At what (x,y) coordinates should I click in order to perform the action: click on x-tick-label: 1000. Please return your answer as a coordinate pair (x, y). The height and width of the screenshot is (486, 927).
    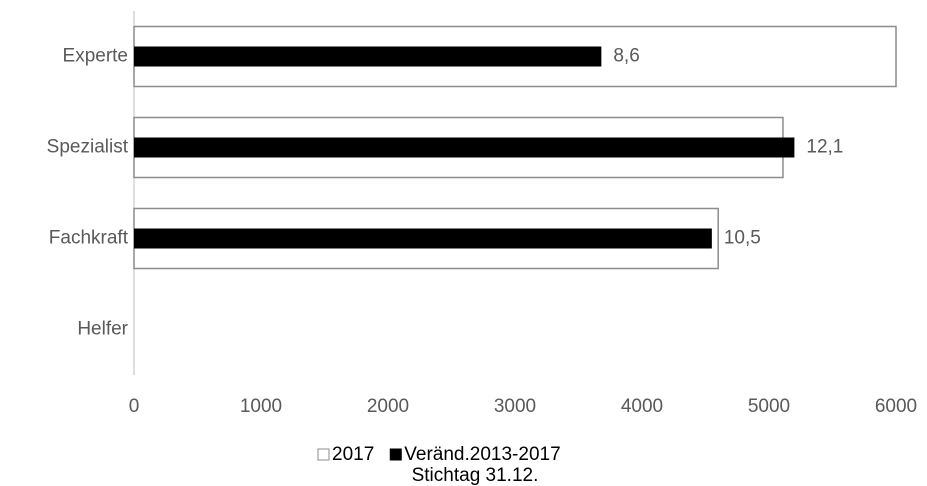
    Looking at the image, I should click on (261, 406).